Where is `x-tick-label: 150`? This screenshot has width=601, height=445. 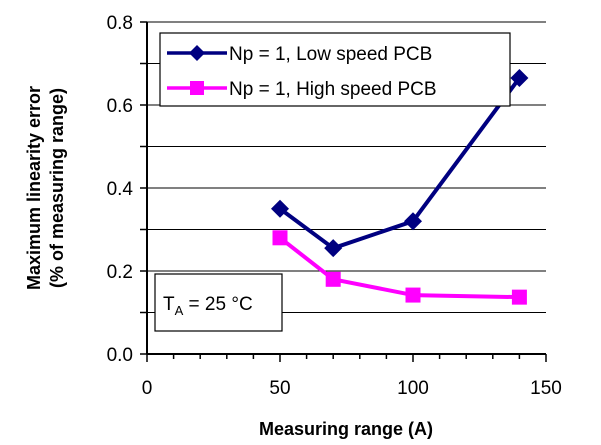
x-tick-label: 150 is located at coordinates (546, 388).